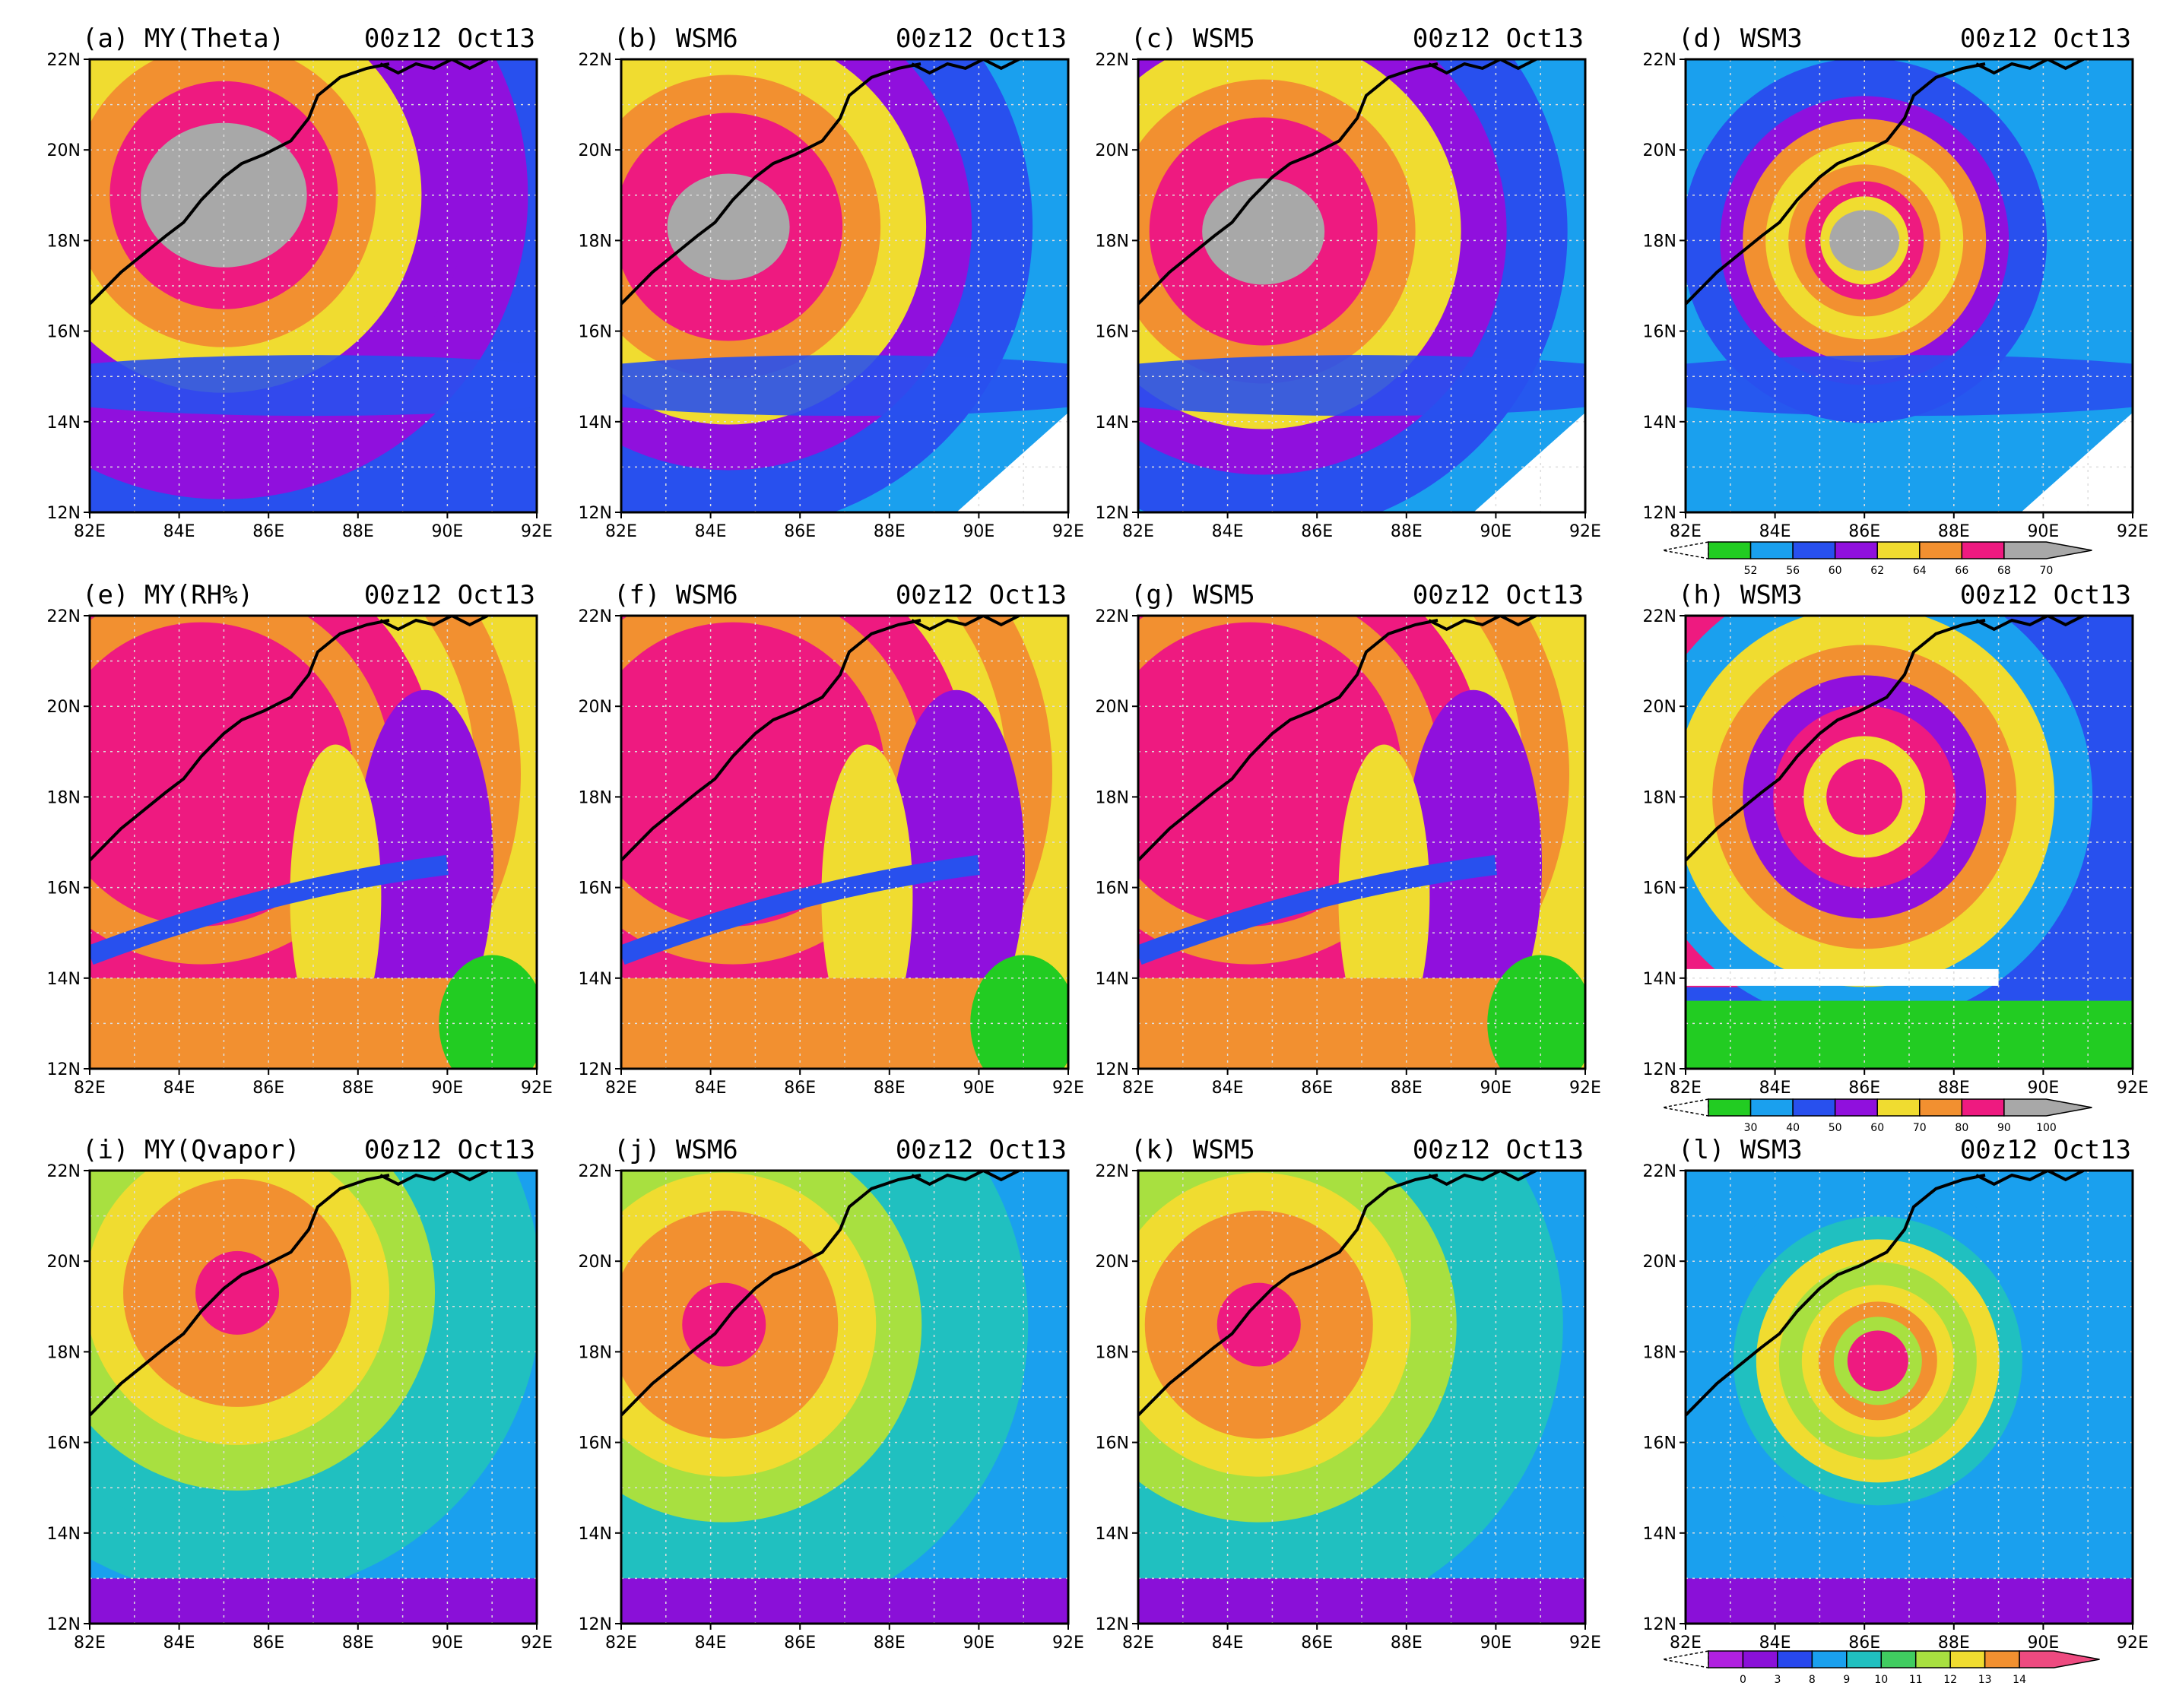 This screenshot has width=2176, height=1708. I want to click on panel-title: (c) WSM5, so click(1193, 39).